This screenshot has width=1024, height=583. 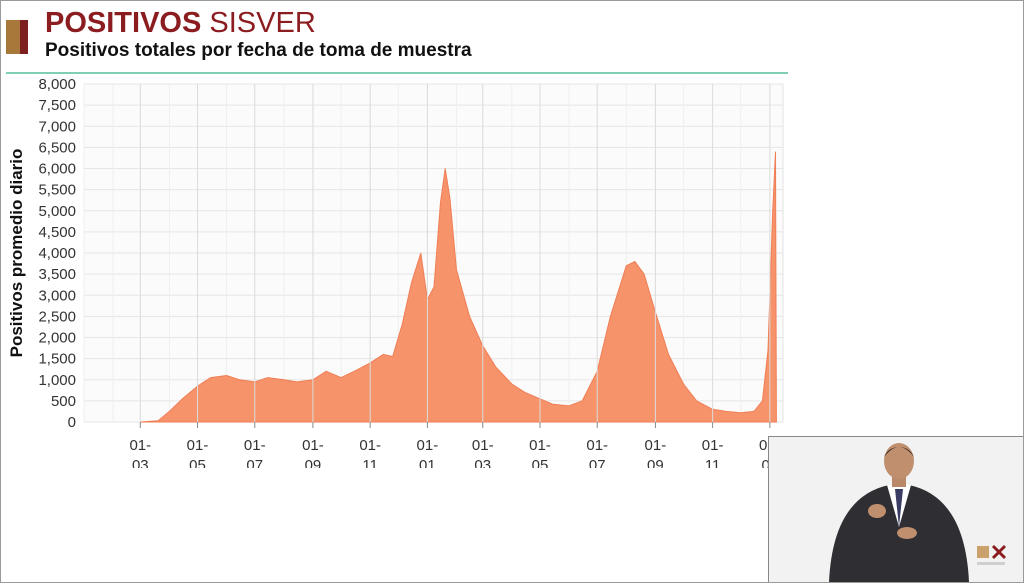 I want to click on y-tick-label: 4,500, so click(x=57, y=232).